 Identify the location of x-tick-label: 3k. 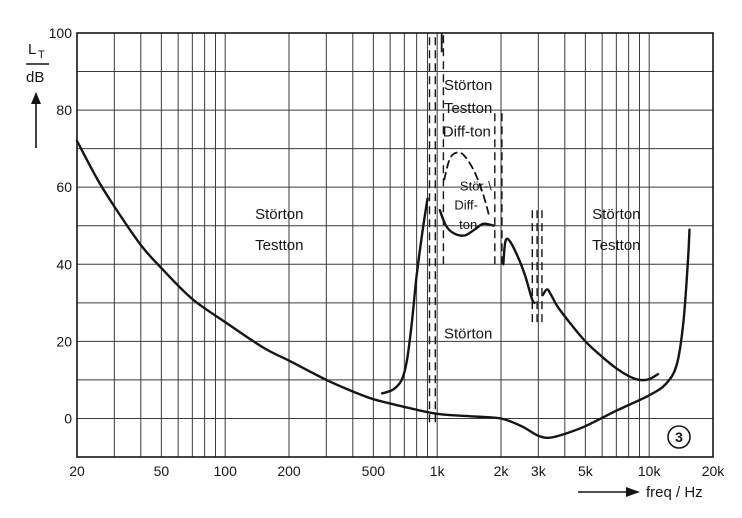
(539, 471).